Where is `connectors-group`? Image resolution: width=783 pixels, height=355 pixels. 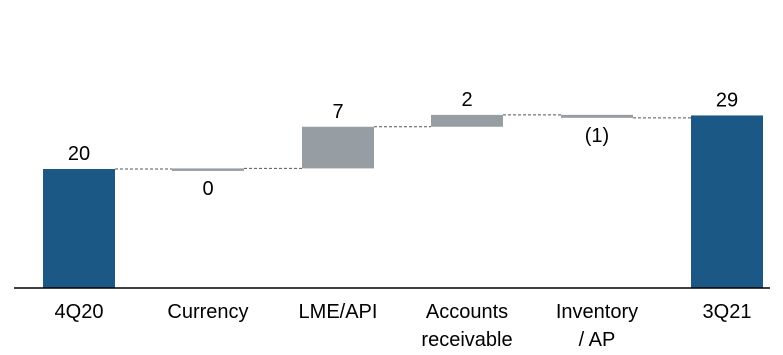
connectors-group is located at coordinates (403, 142).